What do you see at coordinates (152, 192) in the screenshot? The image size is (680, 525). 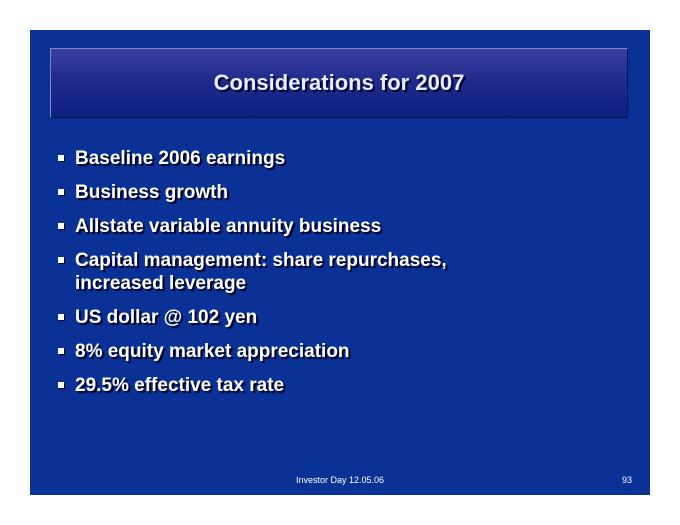 I see `bullet-text: Business growth` at bounding box center [152, 192].